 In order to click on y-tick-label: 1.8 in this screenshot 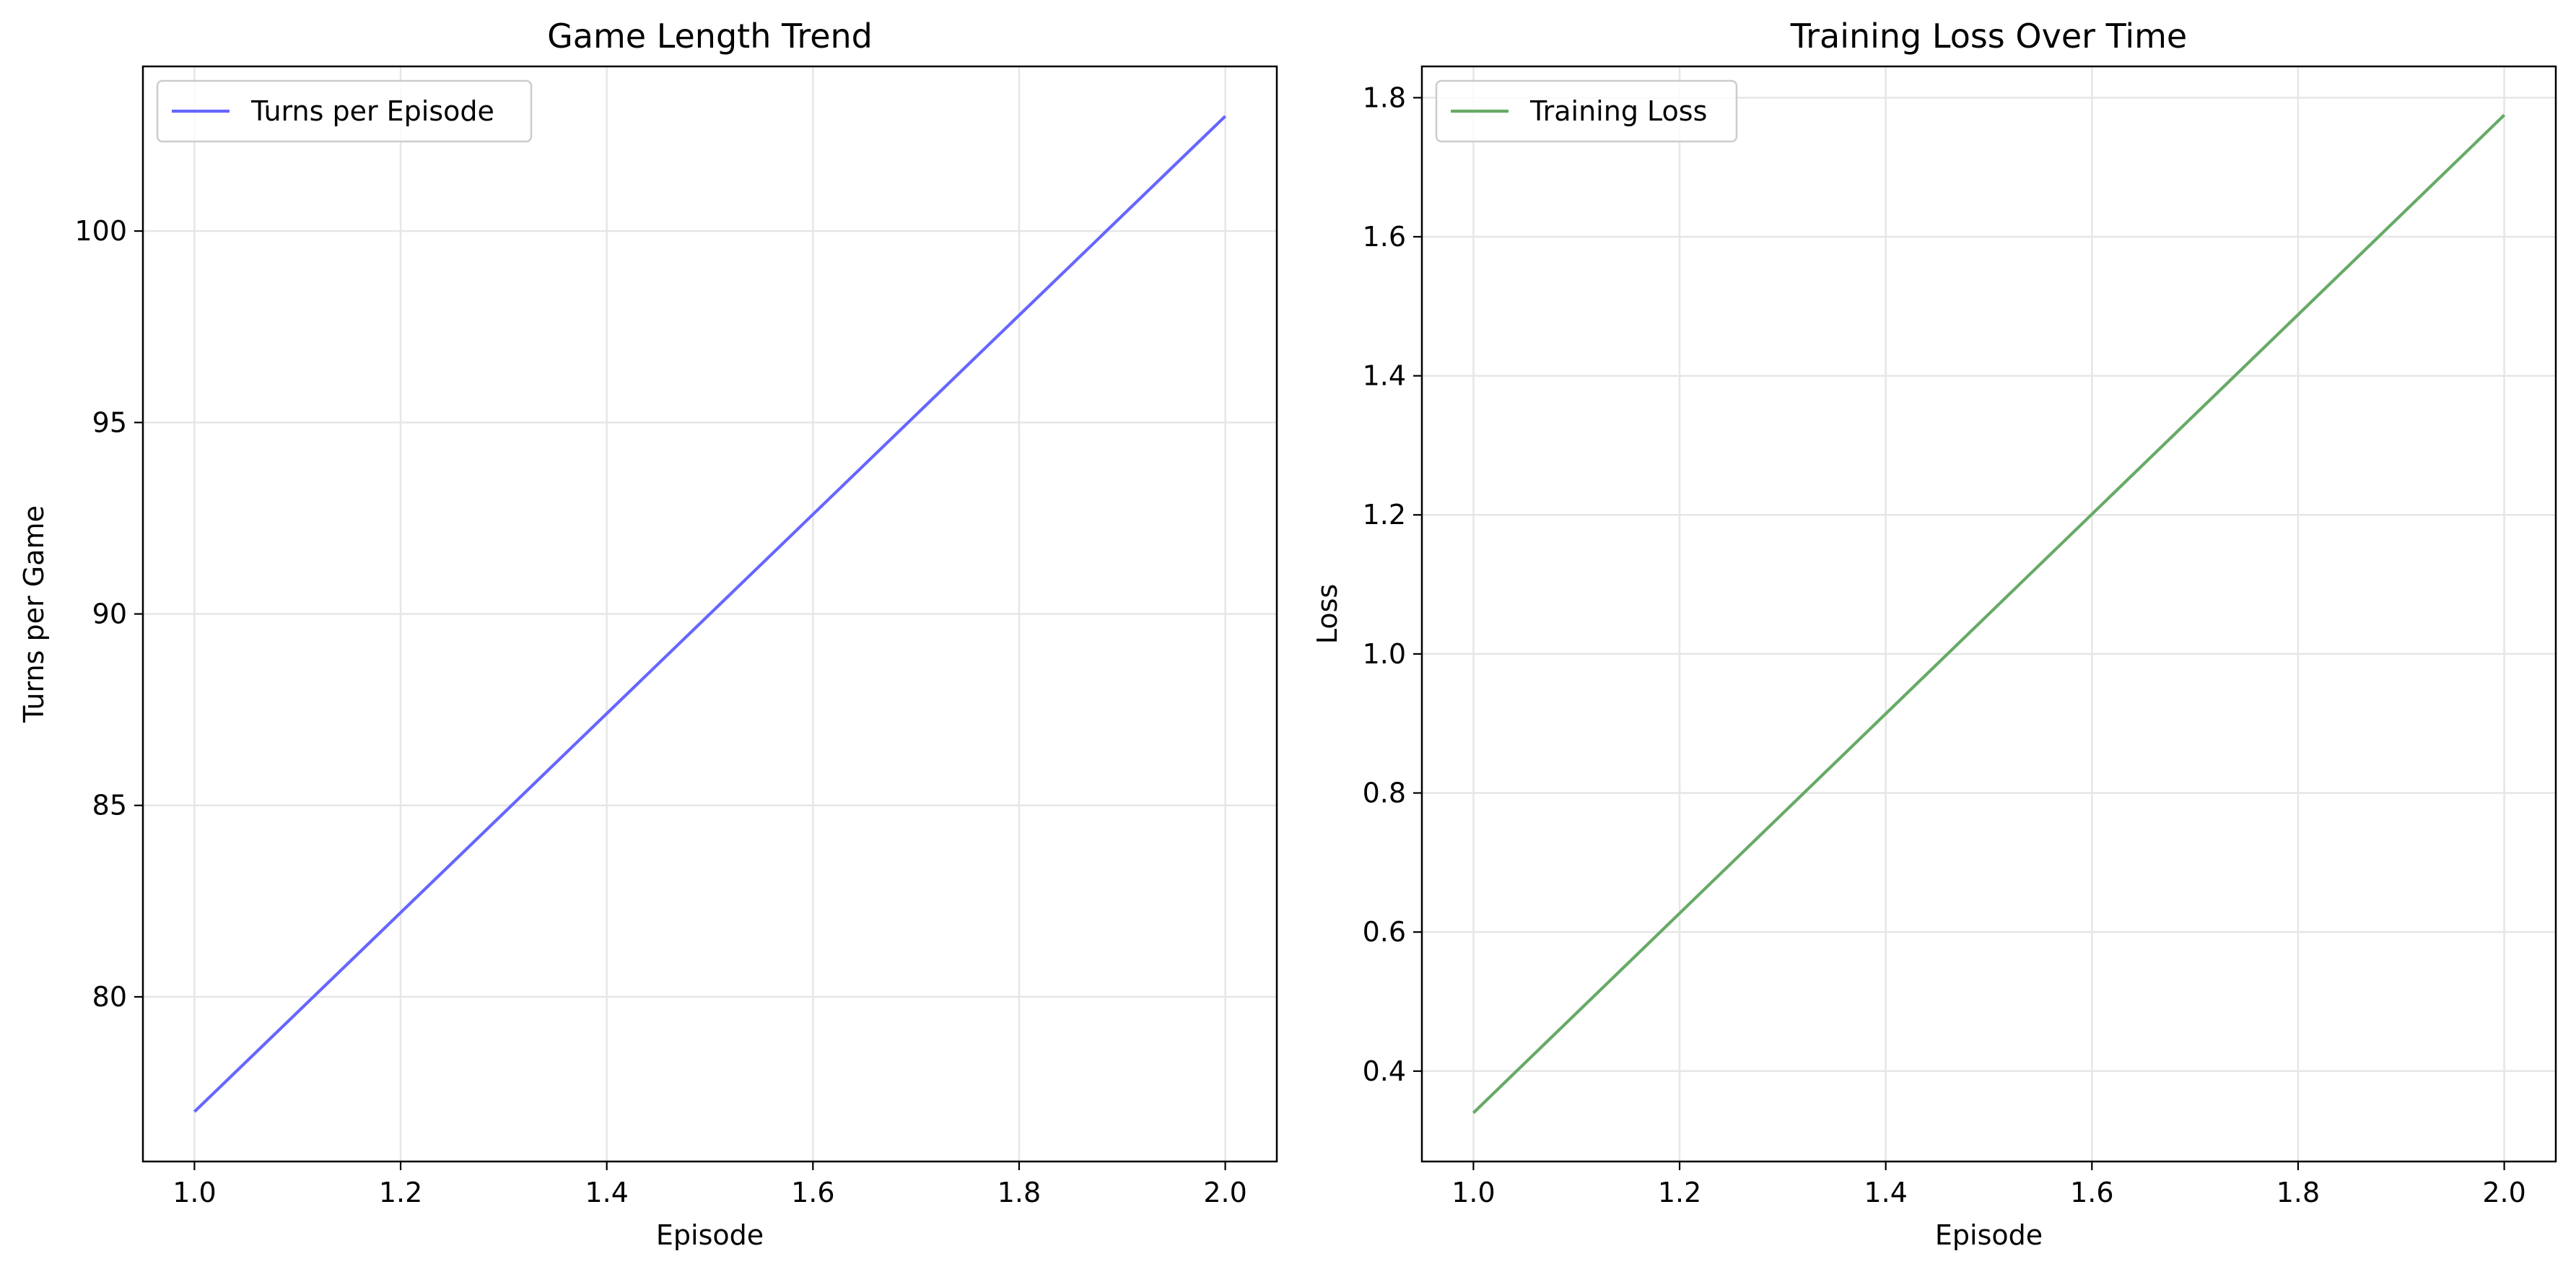, I will do `click(1384, 97)`.